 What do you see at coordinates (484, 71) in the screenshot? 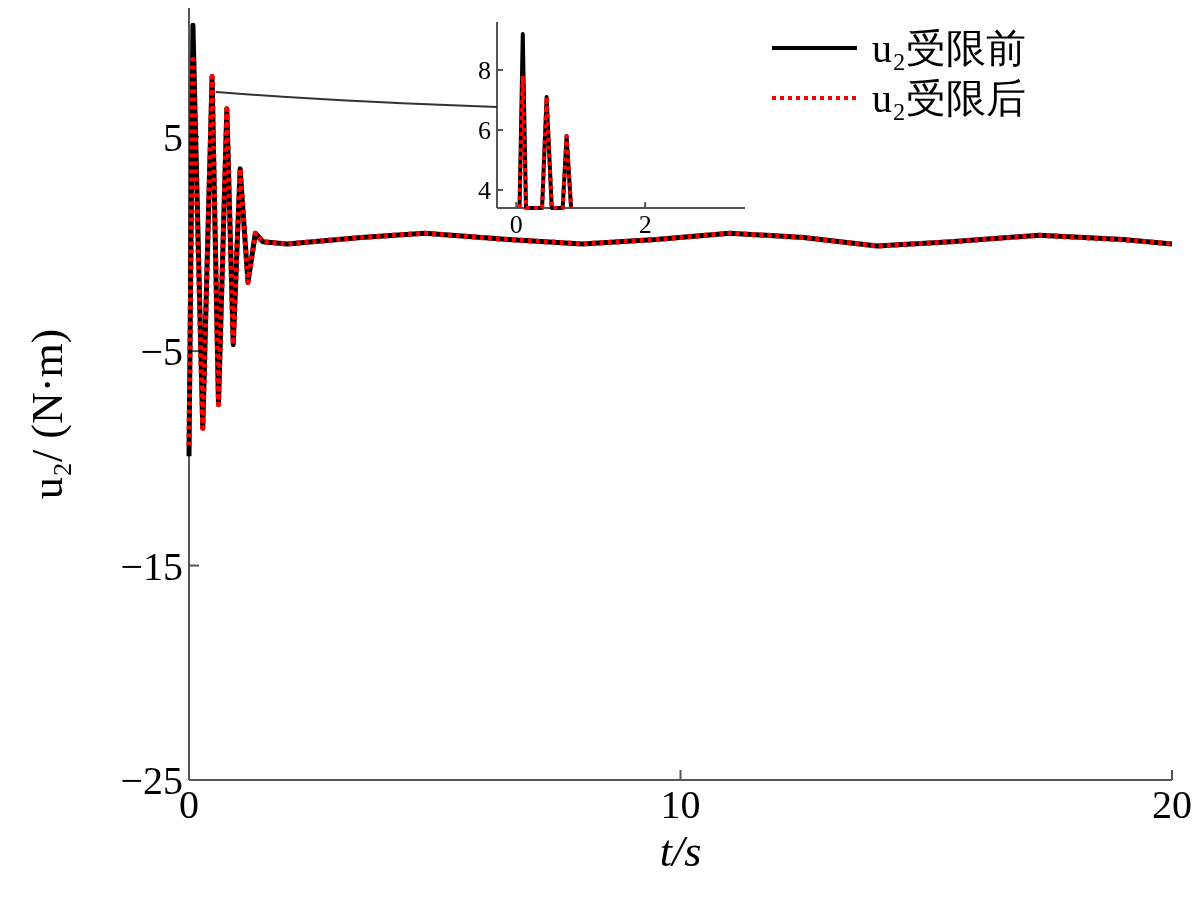
I see `y-tick-label: 8` at bounding box center [484, 71].